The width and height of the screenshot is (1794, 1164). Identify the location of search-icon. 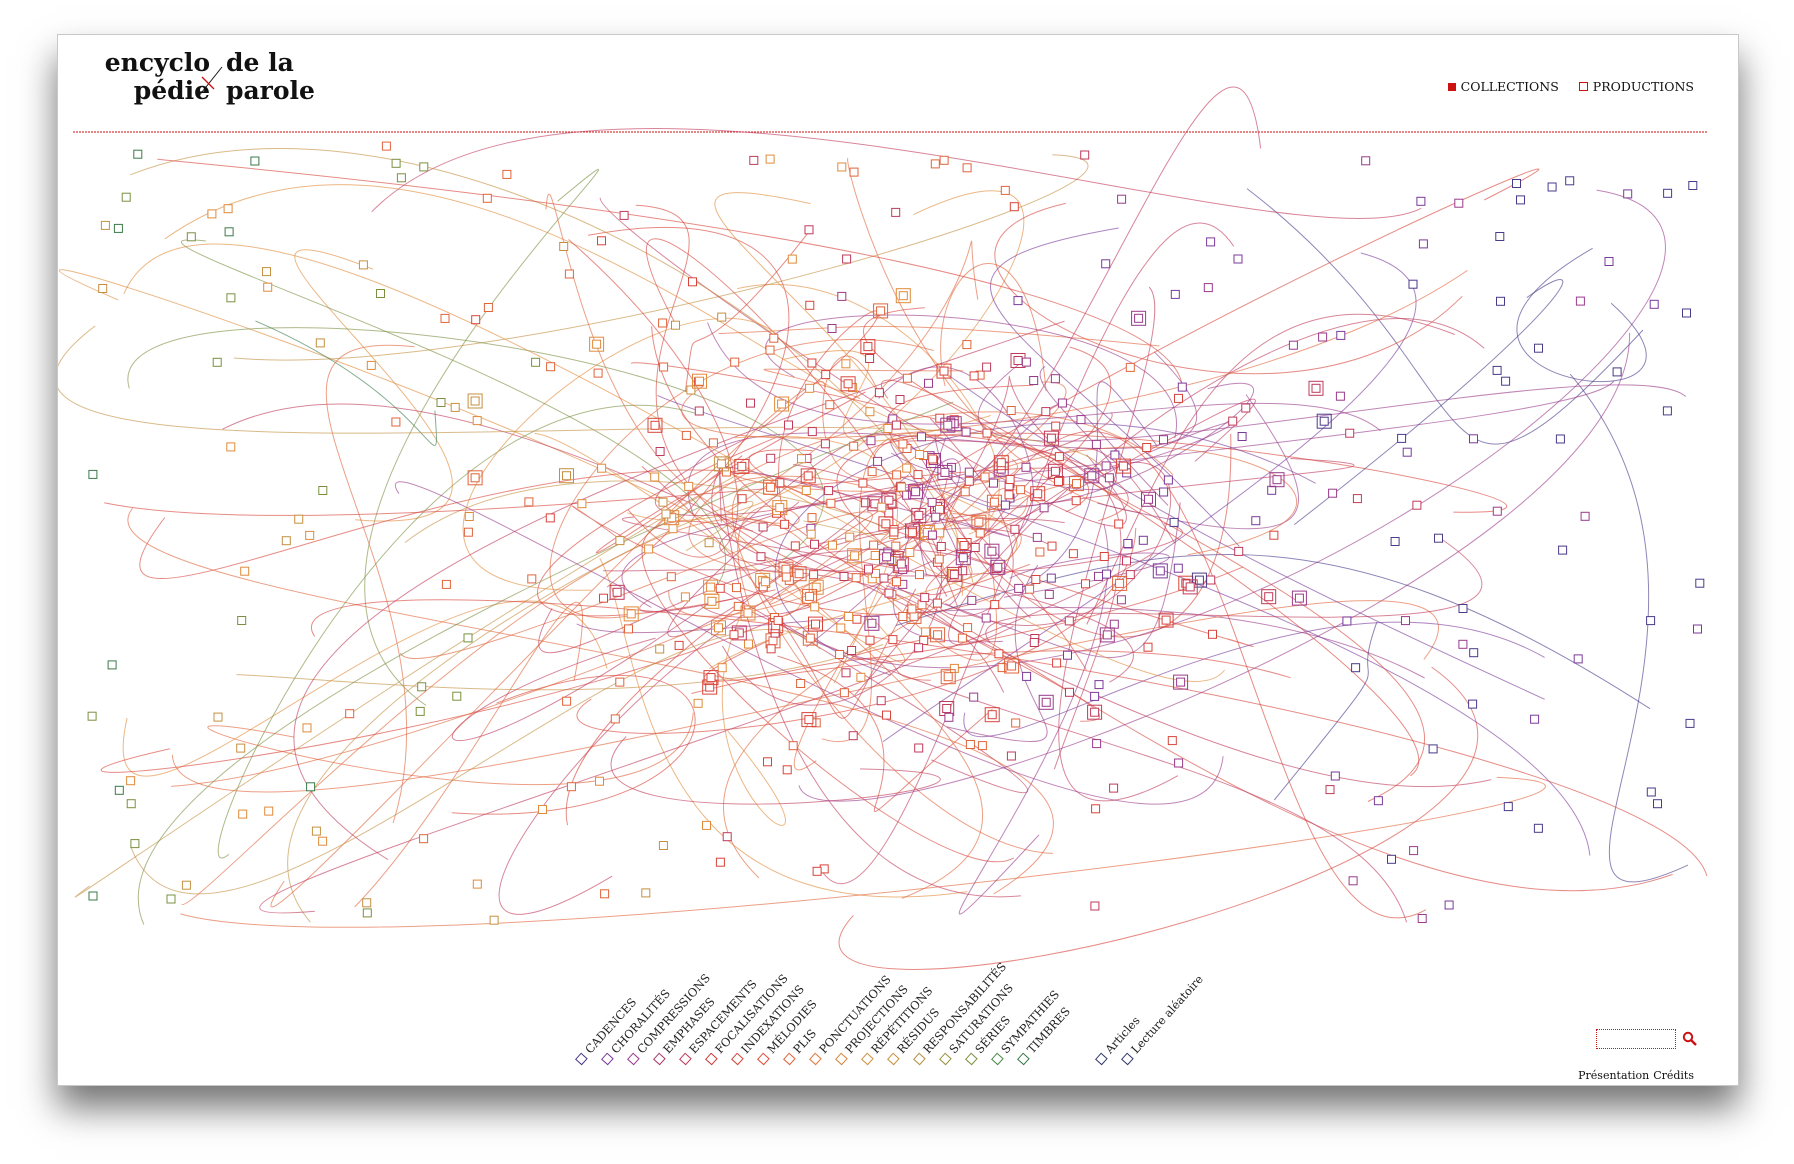
(1690, 1039).